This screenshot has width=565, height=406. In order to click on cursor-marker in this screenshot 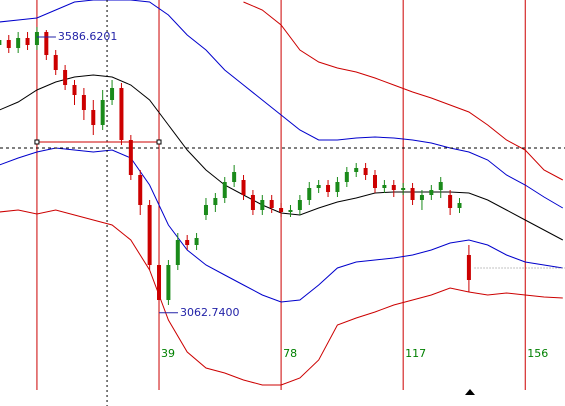, I will do `click(470, 392)`.